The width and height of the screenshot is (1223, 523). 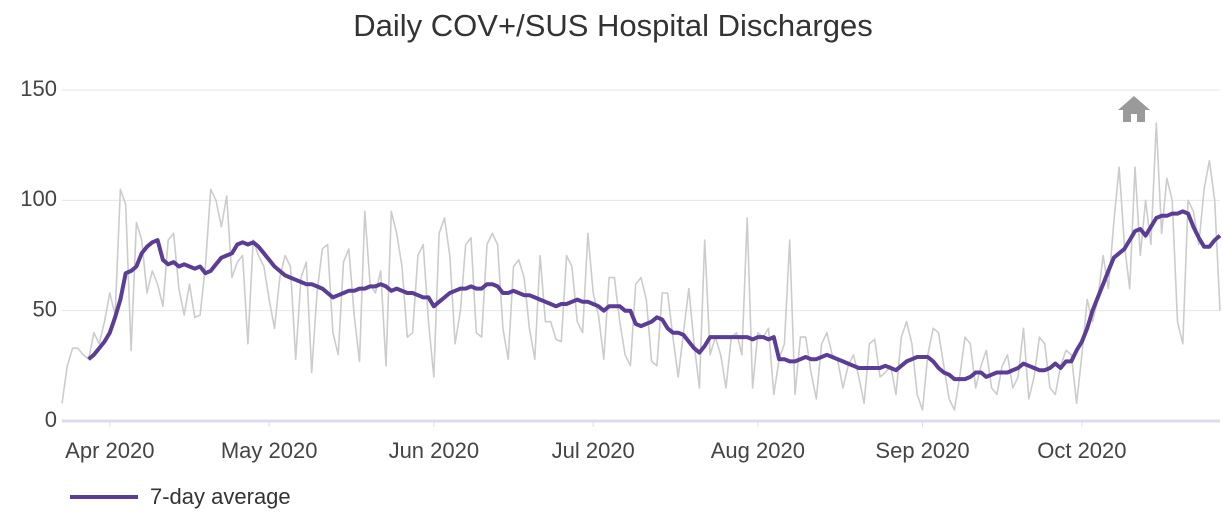 I want to click on x-tick-label: Aug 2020, so click(x=758, y=450).